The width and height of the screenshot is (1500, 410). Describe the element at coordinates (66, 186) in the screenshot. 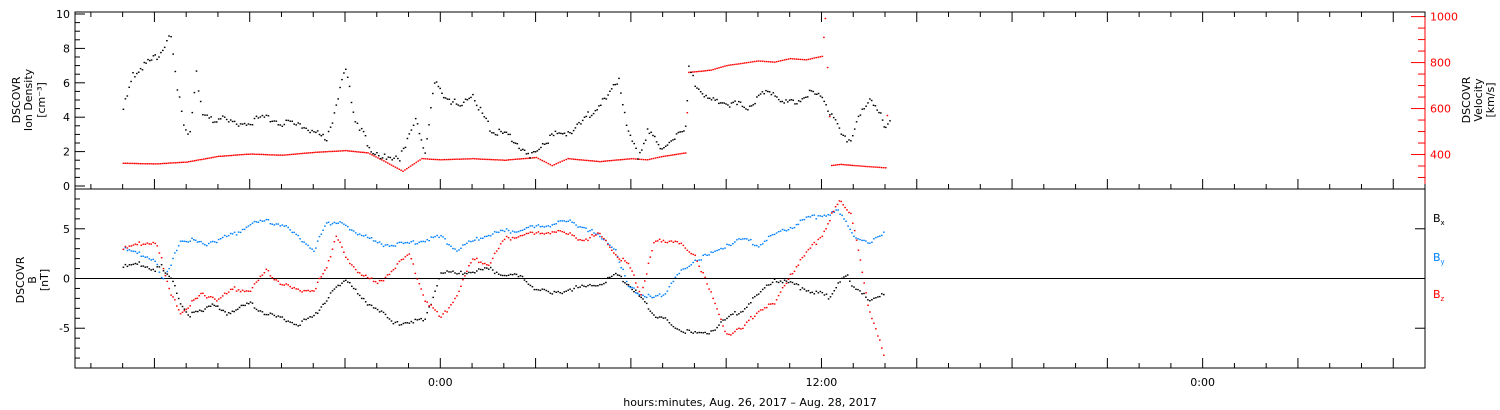

I see `left-tick-label: 0` at that location.